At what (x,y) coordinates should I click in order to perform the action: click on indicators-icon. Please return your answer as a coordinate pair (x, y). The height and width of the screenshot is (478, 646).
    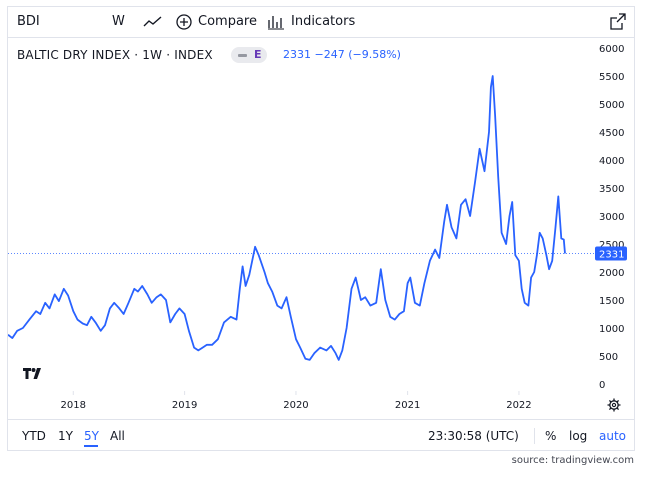
    Looking at the image, I should click on (276, 22).